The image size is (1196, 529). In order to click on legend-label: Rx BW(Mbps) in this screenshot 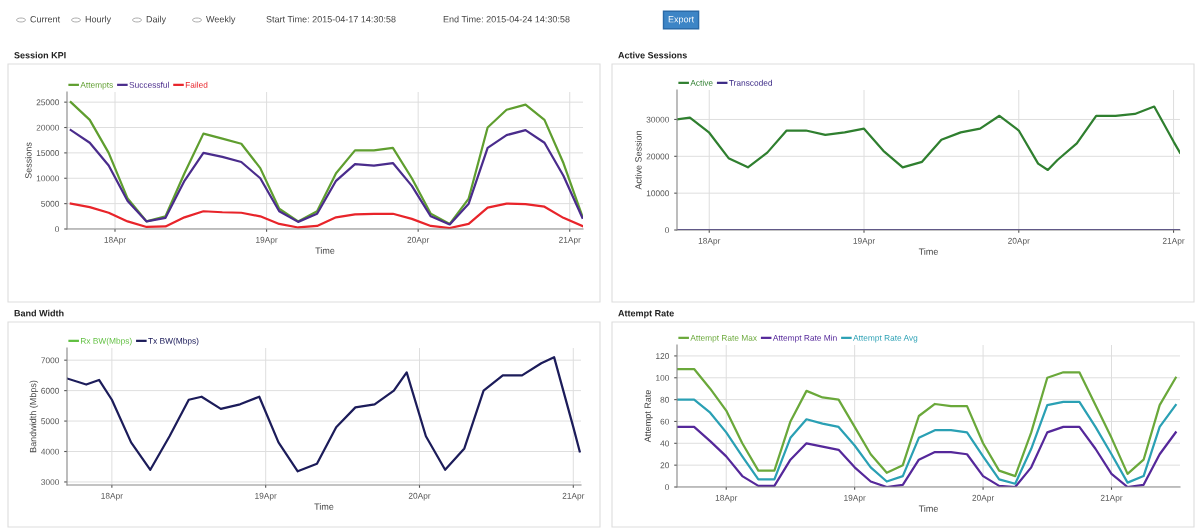, I will do `click(106, 341)`.